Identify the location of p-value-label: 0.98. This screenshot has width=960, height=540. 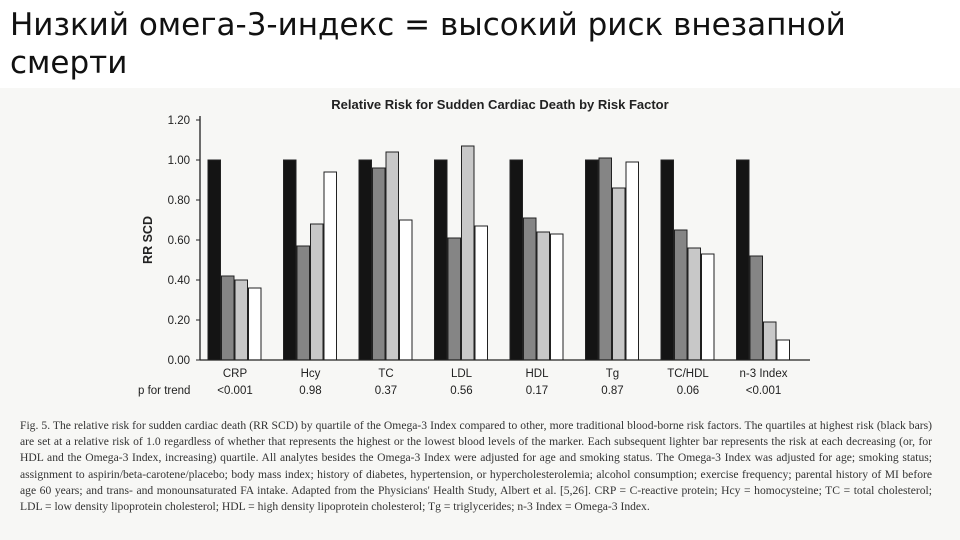
(310, 391).